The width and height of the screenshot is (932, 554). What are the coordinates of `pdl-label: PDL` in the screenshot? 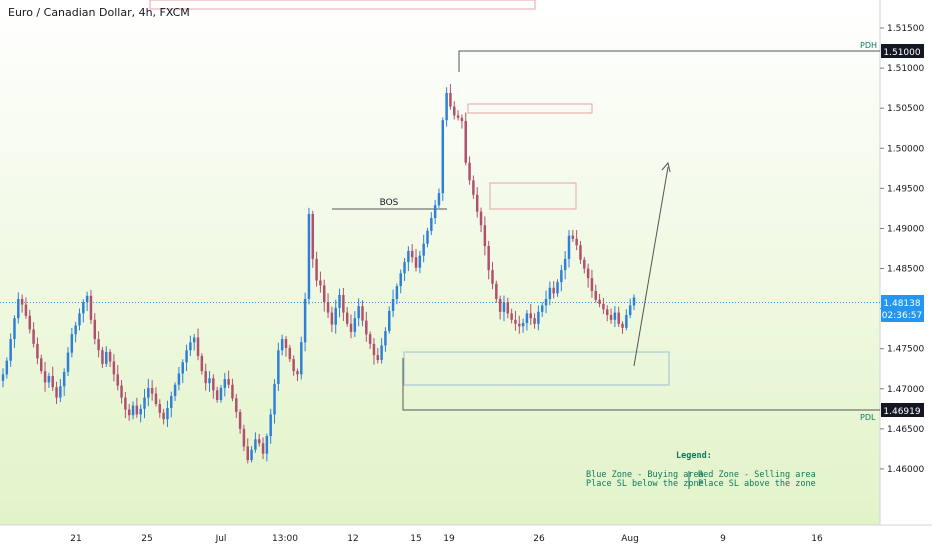 It's located at (868, 417).